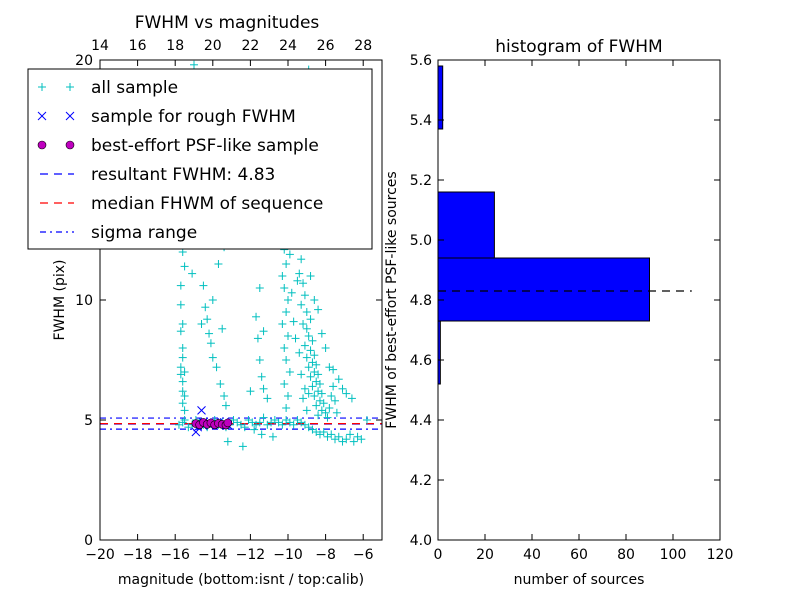 Image resolution: width=800 pixels, height=600 pixels. What do you see at coordinates (421, 301) in the screenshot?
I see `histogram-ytick-label-4: 4.8` at bounding box center [421, 301].